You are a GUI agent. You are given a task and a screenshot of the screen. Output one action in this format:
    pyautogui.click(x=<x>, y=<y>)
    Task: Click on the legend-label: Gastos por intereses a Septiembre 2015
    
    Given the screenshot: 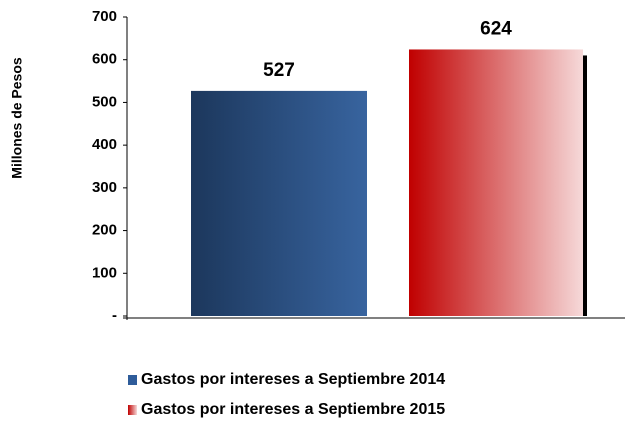 What is the action you would take?
    pyautogui.click(x=293, y=409)
    